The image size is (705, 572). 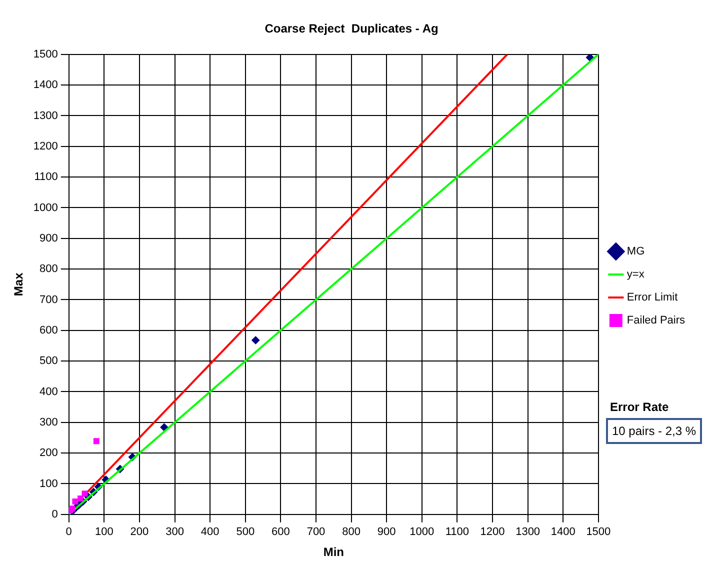 I want to click on y-tick-label: 900, so click(x=49, y=238).